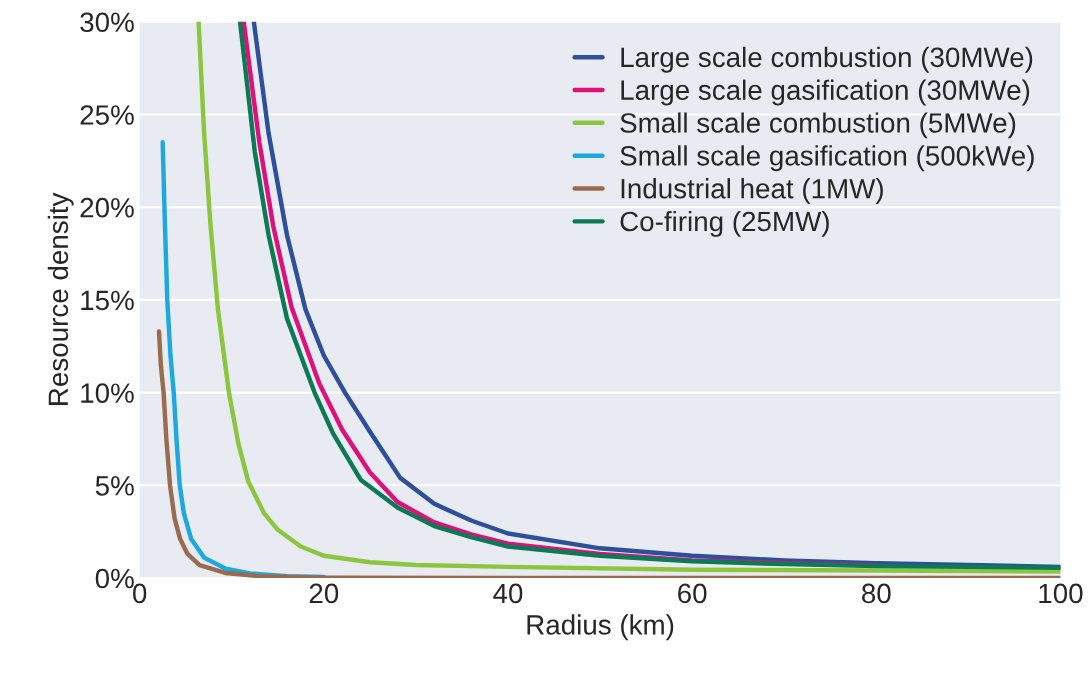 The height and width of the screenshot is (680, 1091). I want to click on x-tick-label: 60, so click(692, 593).